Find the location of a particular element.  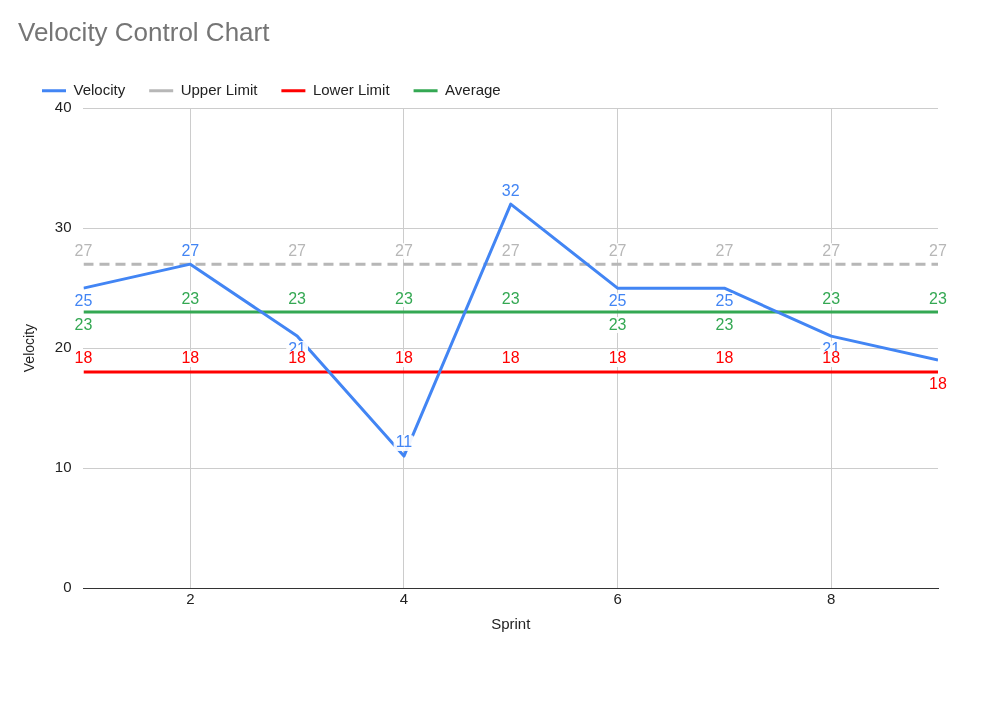

y-tick-label: 40 is located at coordinates (63, 107).